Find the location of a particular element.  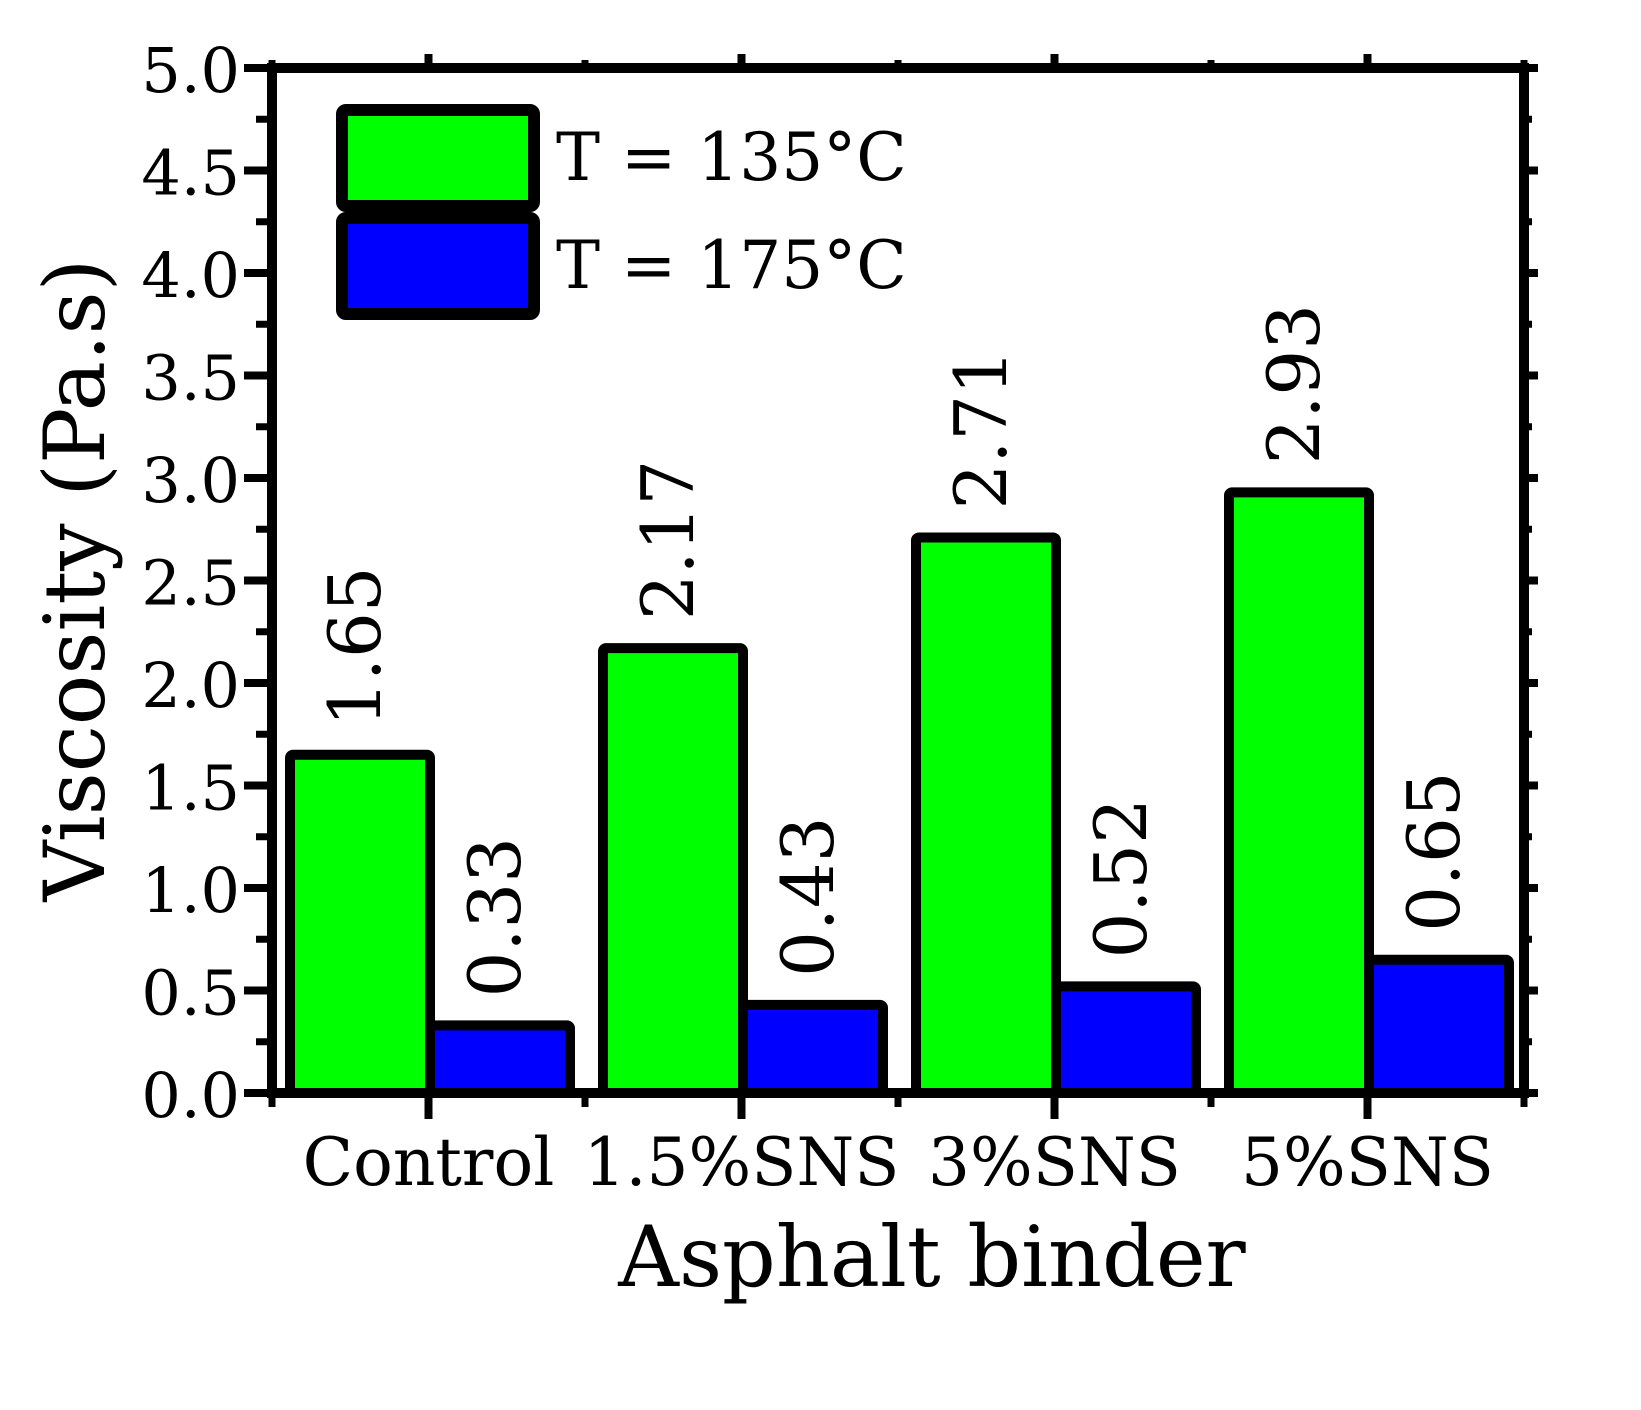

data-label: 0.52 is located at coordinates (1121, 878).